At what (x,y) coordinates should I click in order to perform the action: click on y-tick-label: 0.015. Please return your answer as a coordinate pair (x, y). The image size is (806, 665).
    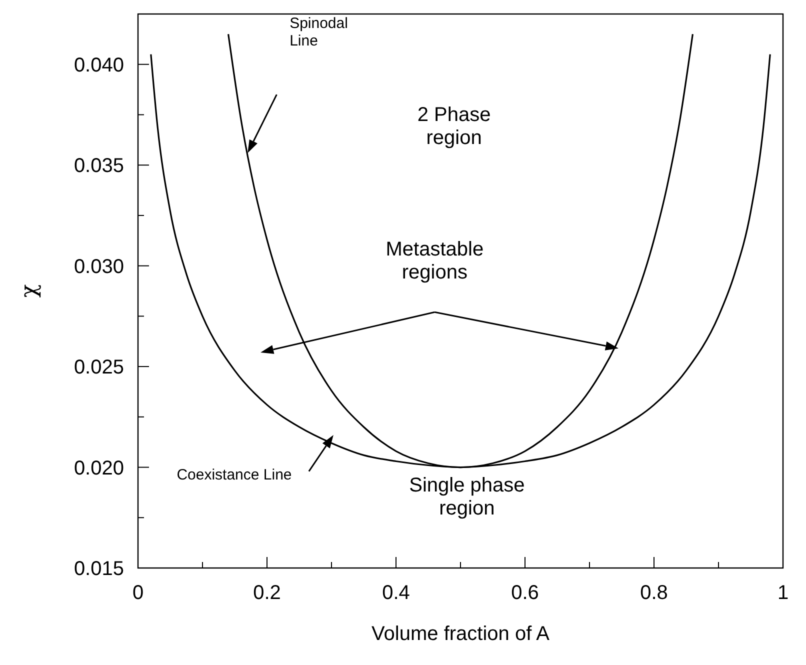
    Looking at the image, I should click on (99, 569).